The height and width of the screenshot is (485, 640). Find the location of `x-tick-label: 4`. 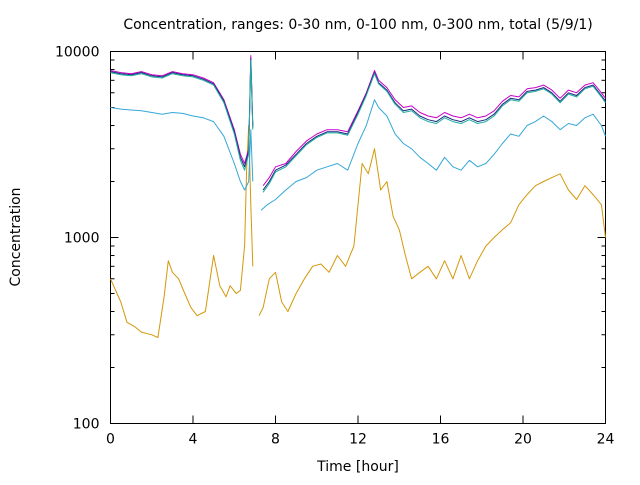

x-tick-label: 4 is located at coordinates (193, 440).